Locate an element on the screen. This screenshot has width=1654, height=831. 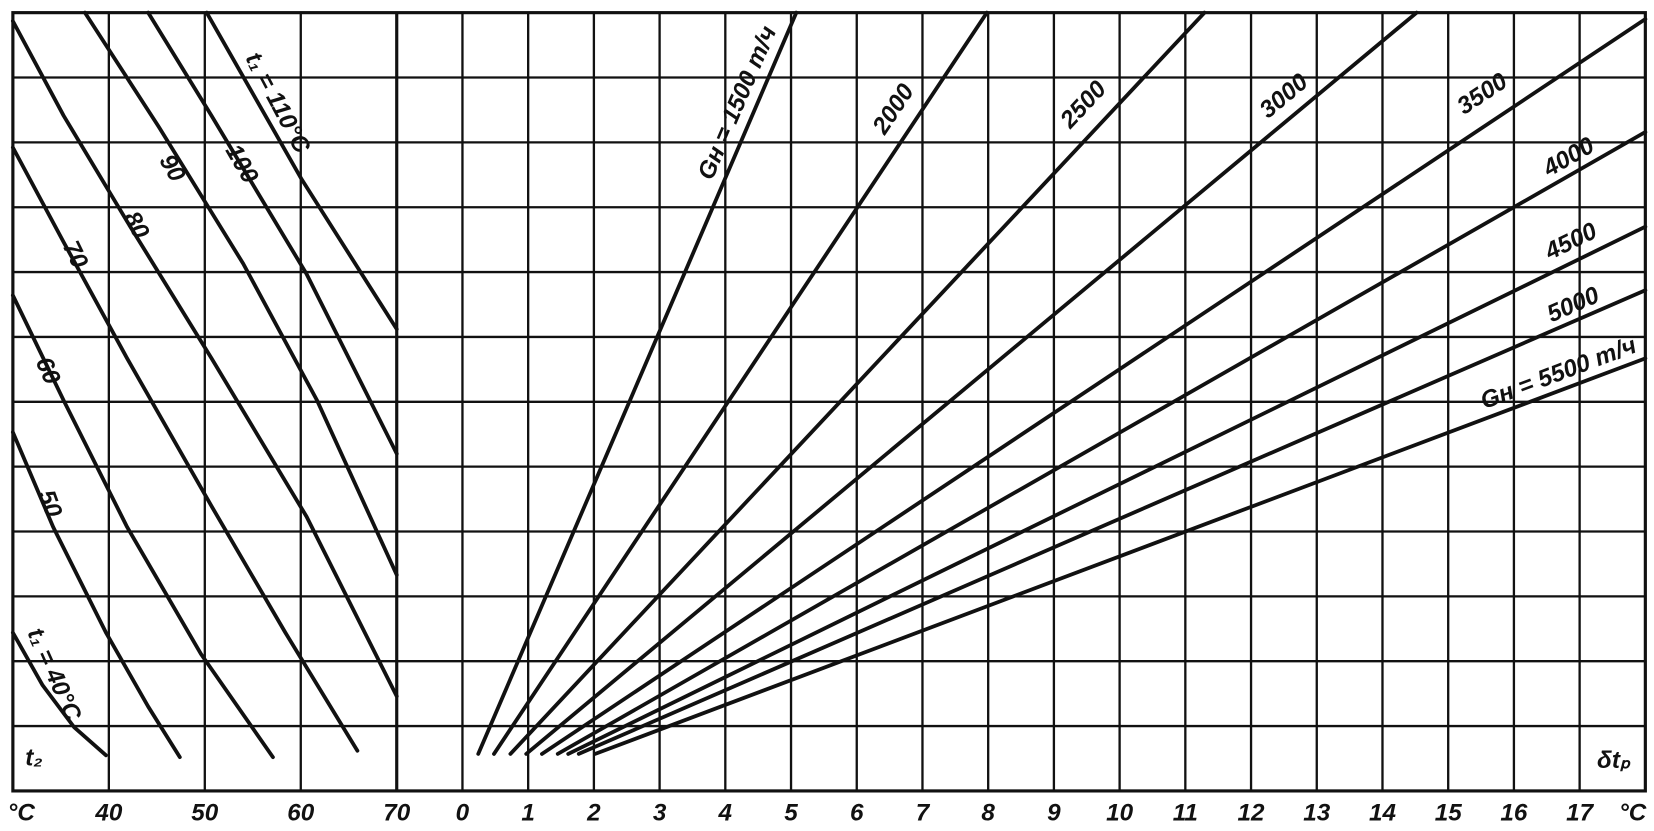
x-tick-label: 0 is located at coordinates (463, 813).